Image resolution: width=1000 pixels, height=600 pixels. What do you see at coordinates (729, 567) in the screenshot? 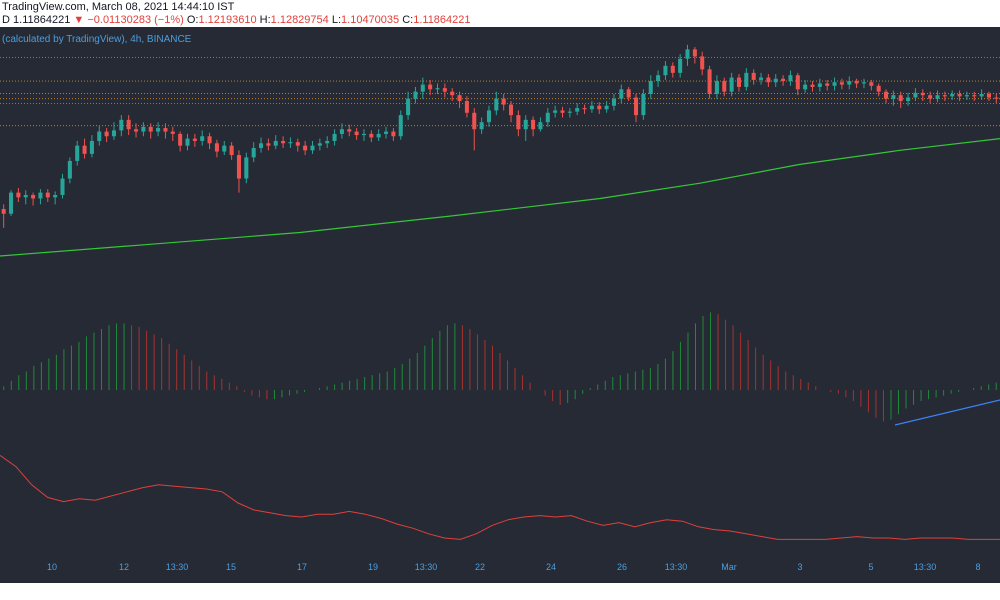
I see `x-tick-label: Mar` at bounding box center [729, 567].